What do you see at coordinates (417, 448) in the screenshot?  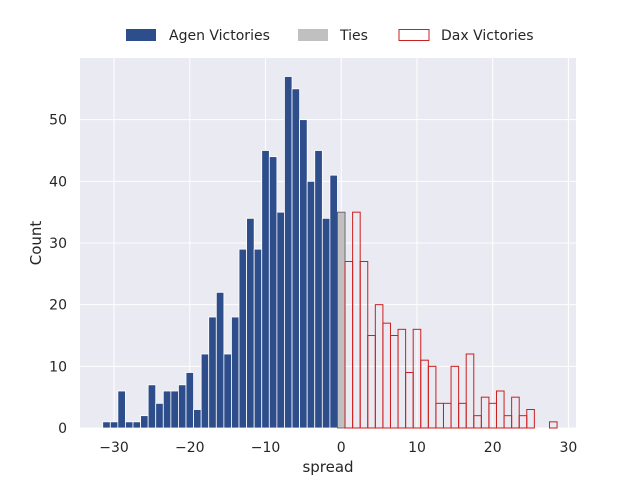 I see `x-tick-label: 10` at bounding box center [417, 448].